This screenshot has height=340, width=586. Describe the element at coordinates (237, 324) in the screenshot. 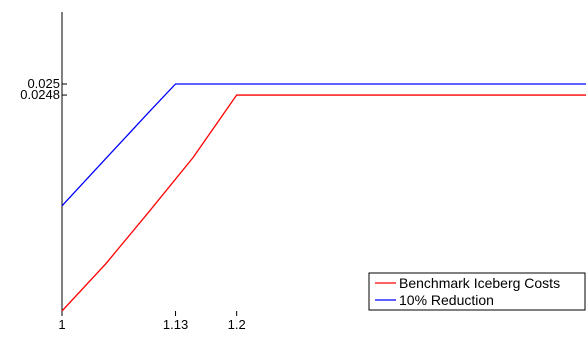

I see `x-tick-label: 1.2` at that location.